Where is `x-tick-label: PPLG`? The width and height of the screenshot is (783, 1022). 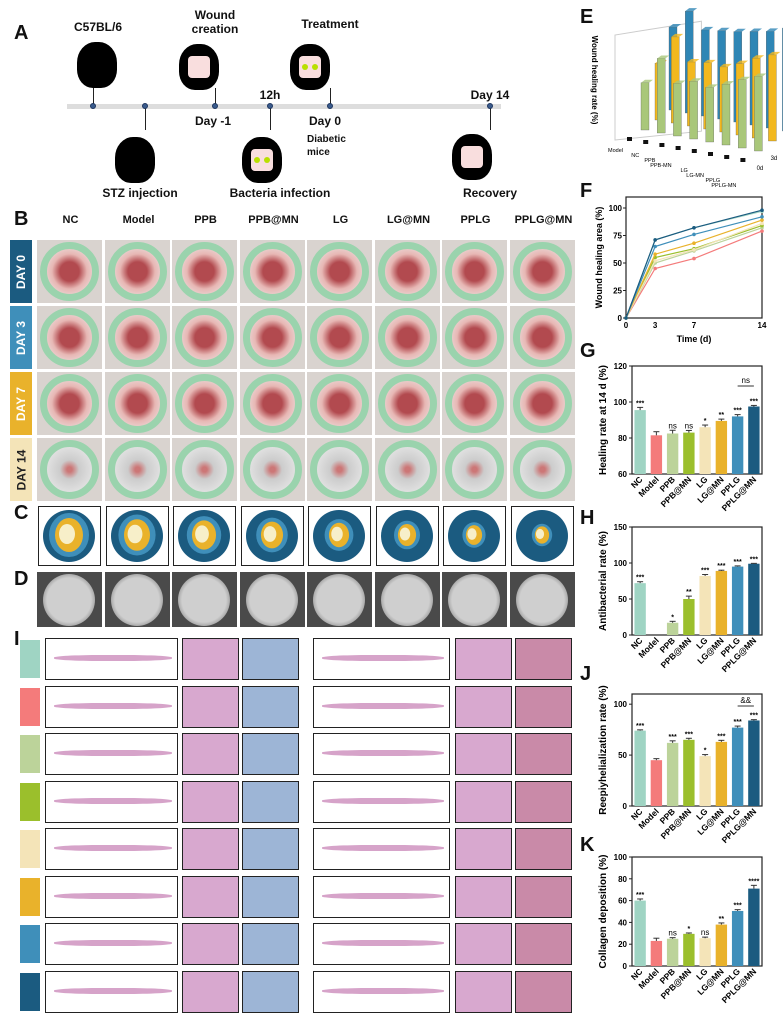
x-tick-label: PPLG is located at coordinates (713, 181).